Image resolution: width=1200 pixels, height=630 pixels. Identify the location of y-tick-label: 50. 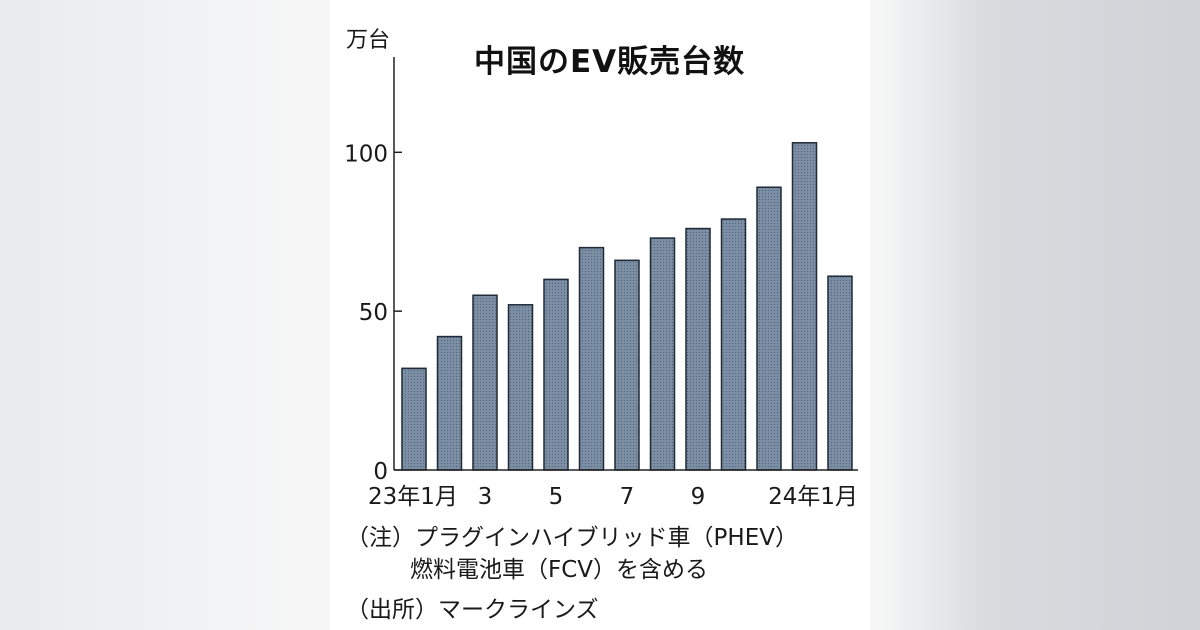
(373, 313).